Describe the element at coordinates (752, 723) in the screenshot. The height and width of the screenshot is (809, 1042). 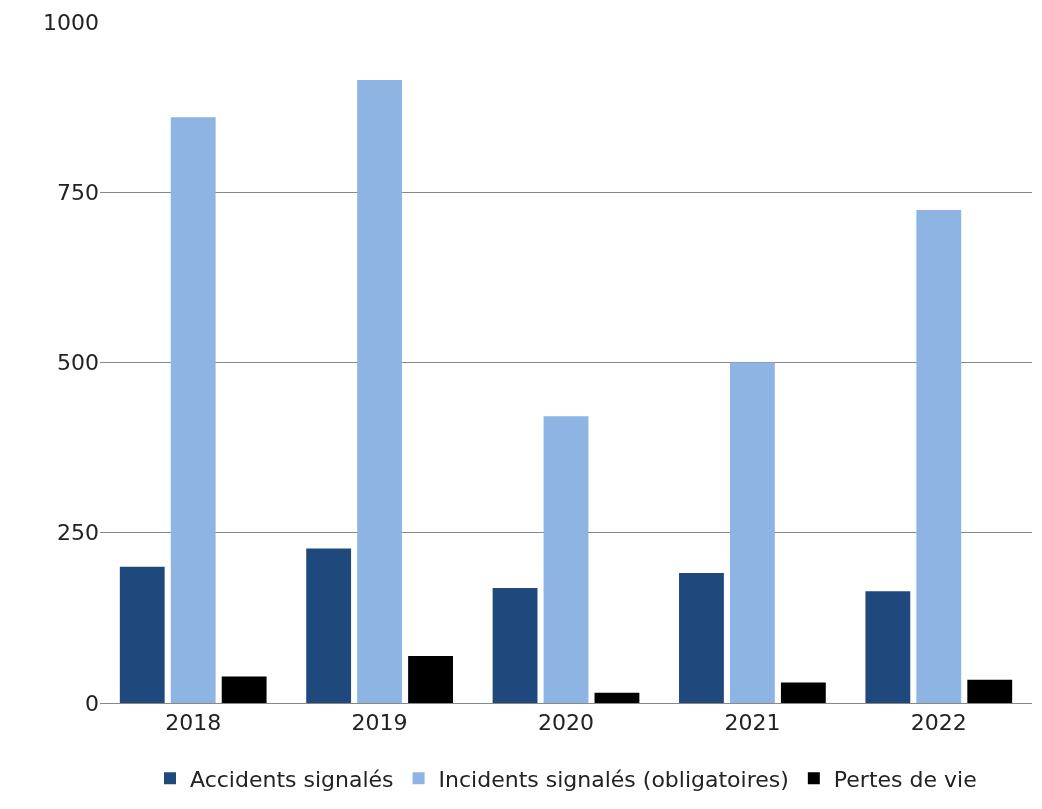
I see `x-tick-label: 2021` at that location.